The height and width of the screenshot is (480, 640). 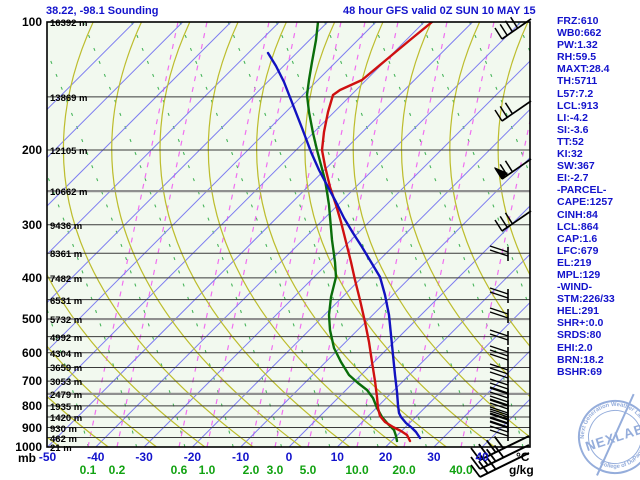 What do you see at coordinates (574, 287) in the screenshot?
I see `index-line: -WIND-` at bounding box center [574, 287].